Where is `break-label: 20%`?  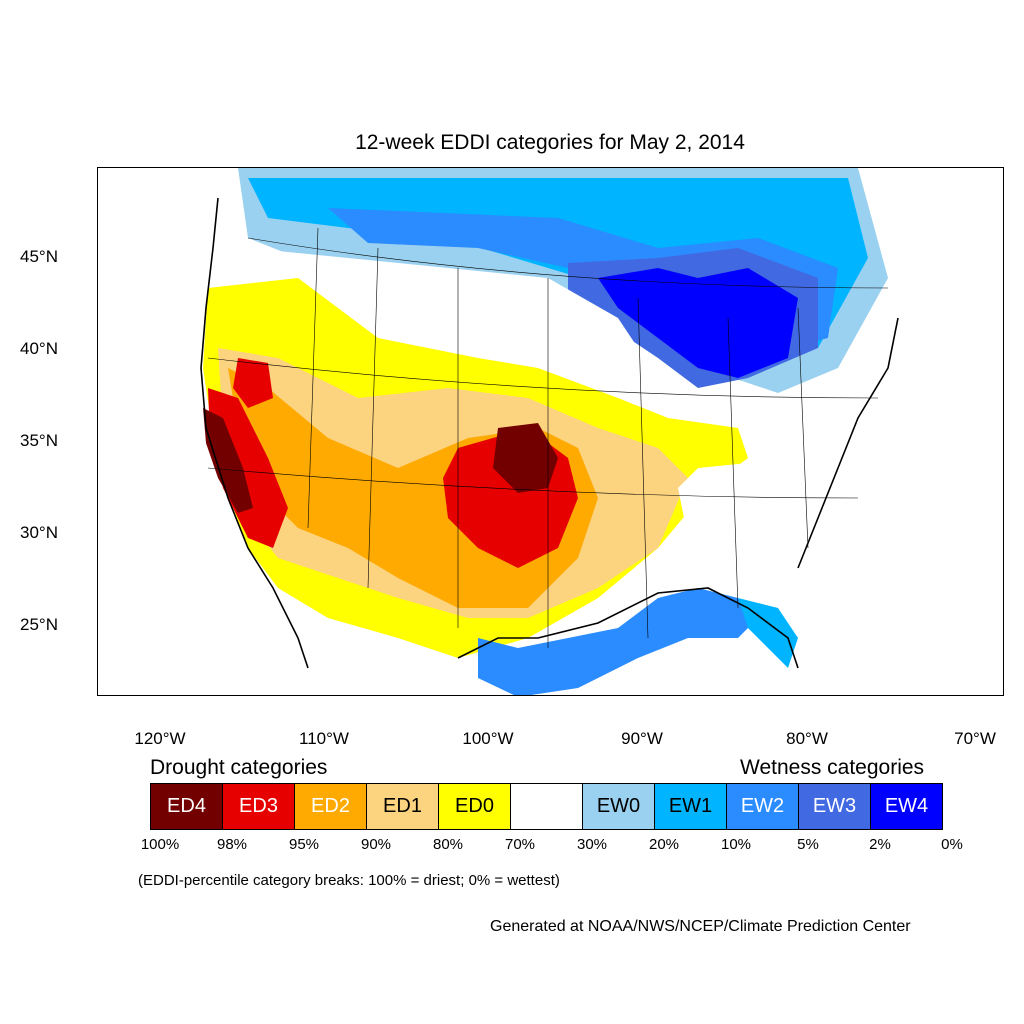 break-label: 20% is located at coordinates (664, 844).